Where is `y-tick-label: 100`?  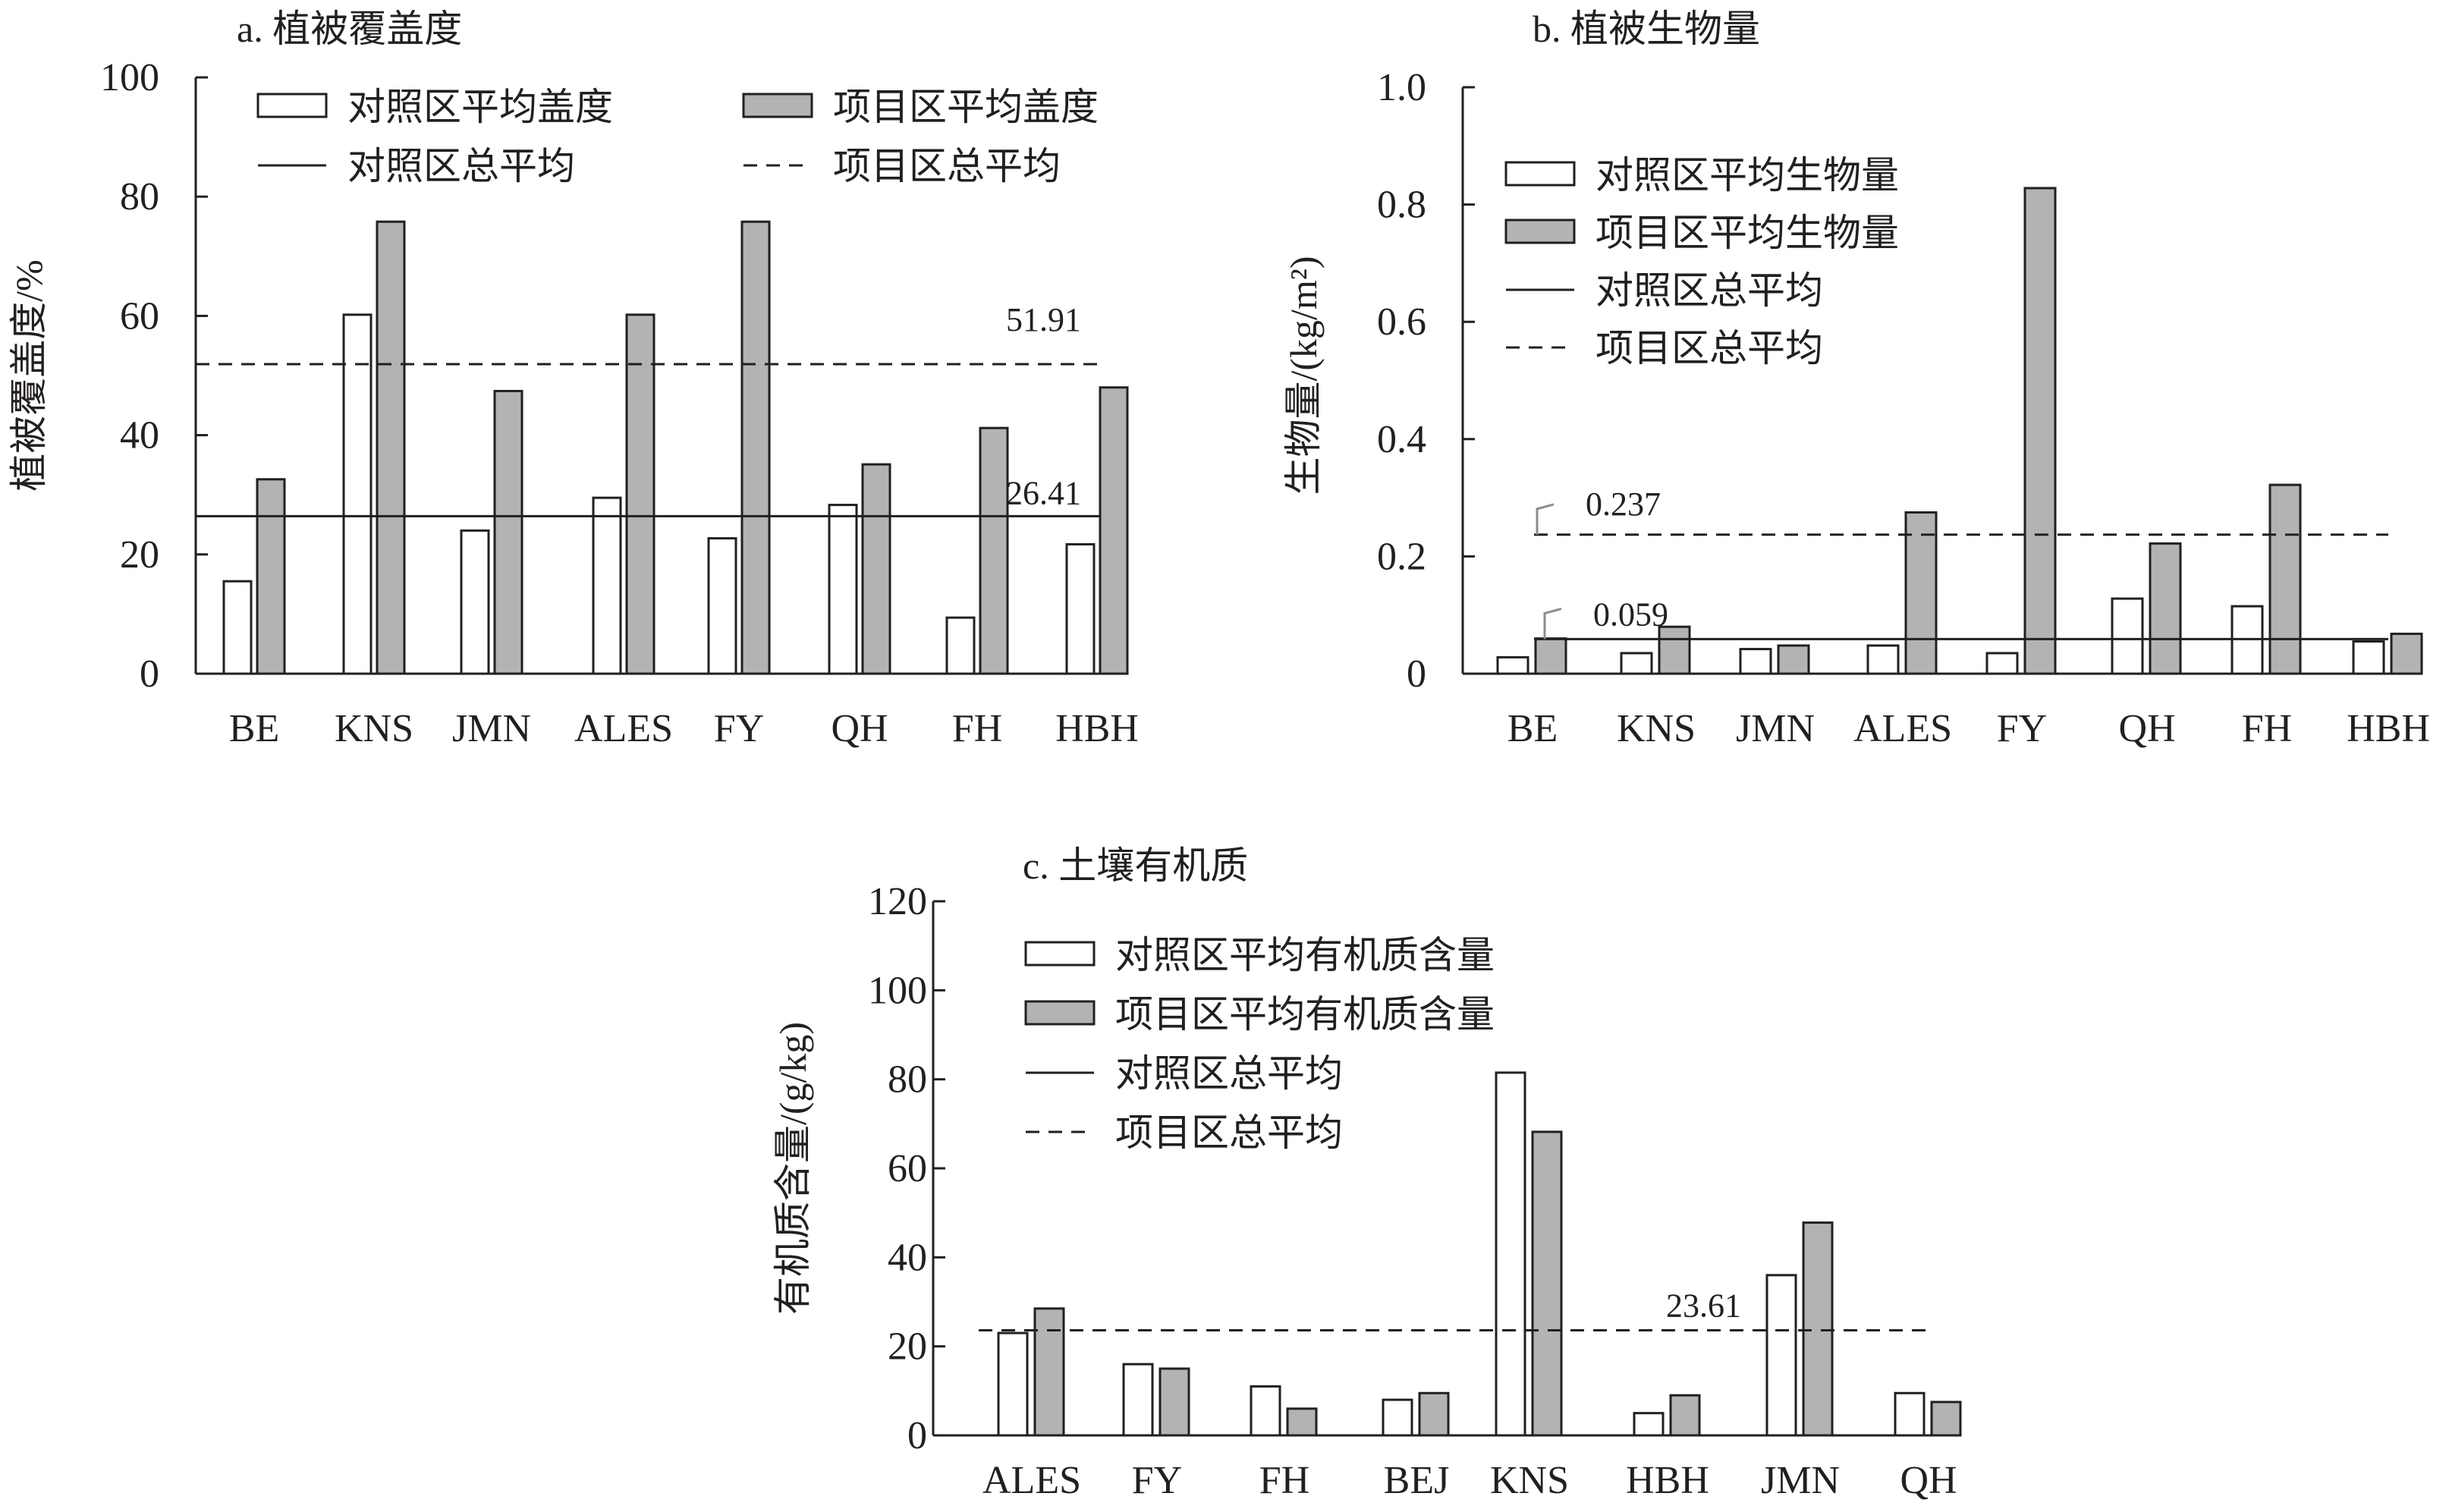 y-tick-label: 100 is located at coordinates (129, 77).